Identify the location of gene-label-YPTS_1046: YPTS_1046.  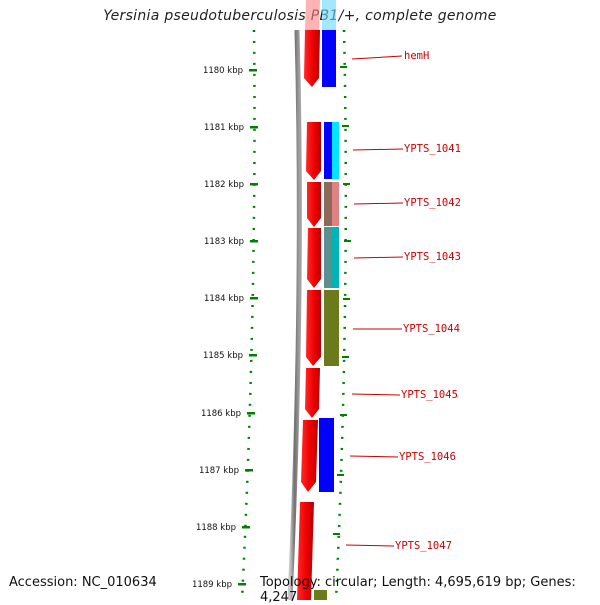
(427, 457).